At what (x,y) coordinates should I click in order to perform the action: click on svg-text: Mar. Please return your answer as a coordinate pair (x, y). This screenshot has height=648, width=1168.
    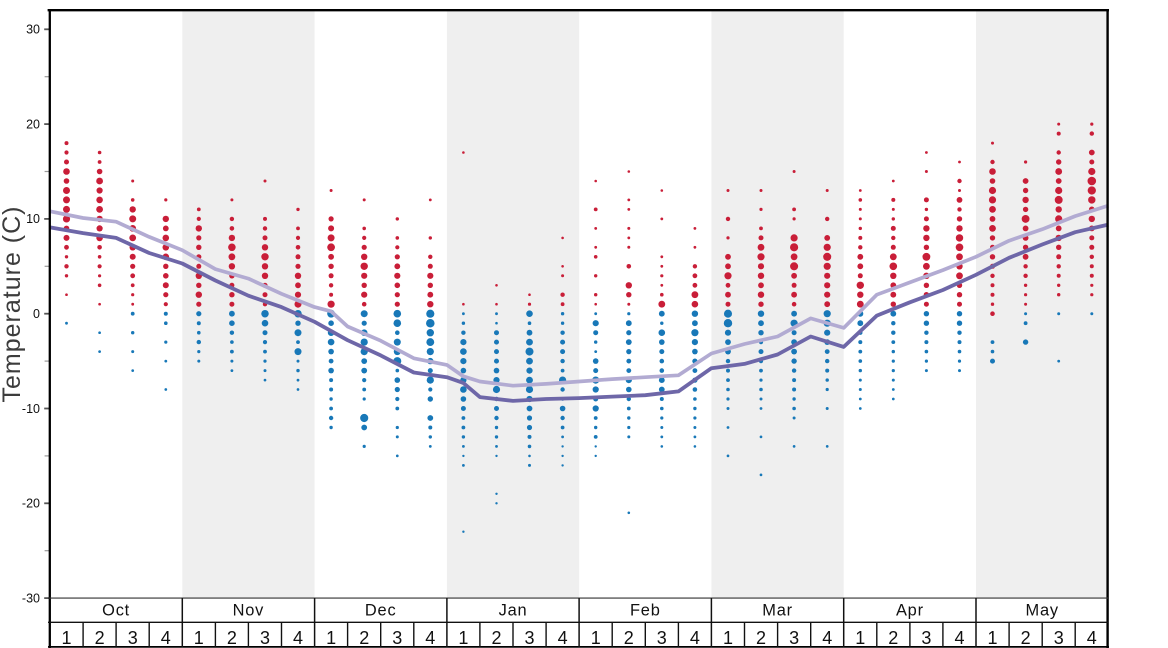
    Looking at the image, I should click on (777, 611).